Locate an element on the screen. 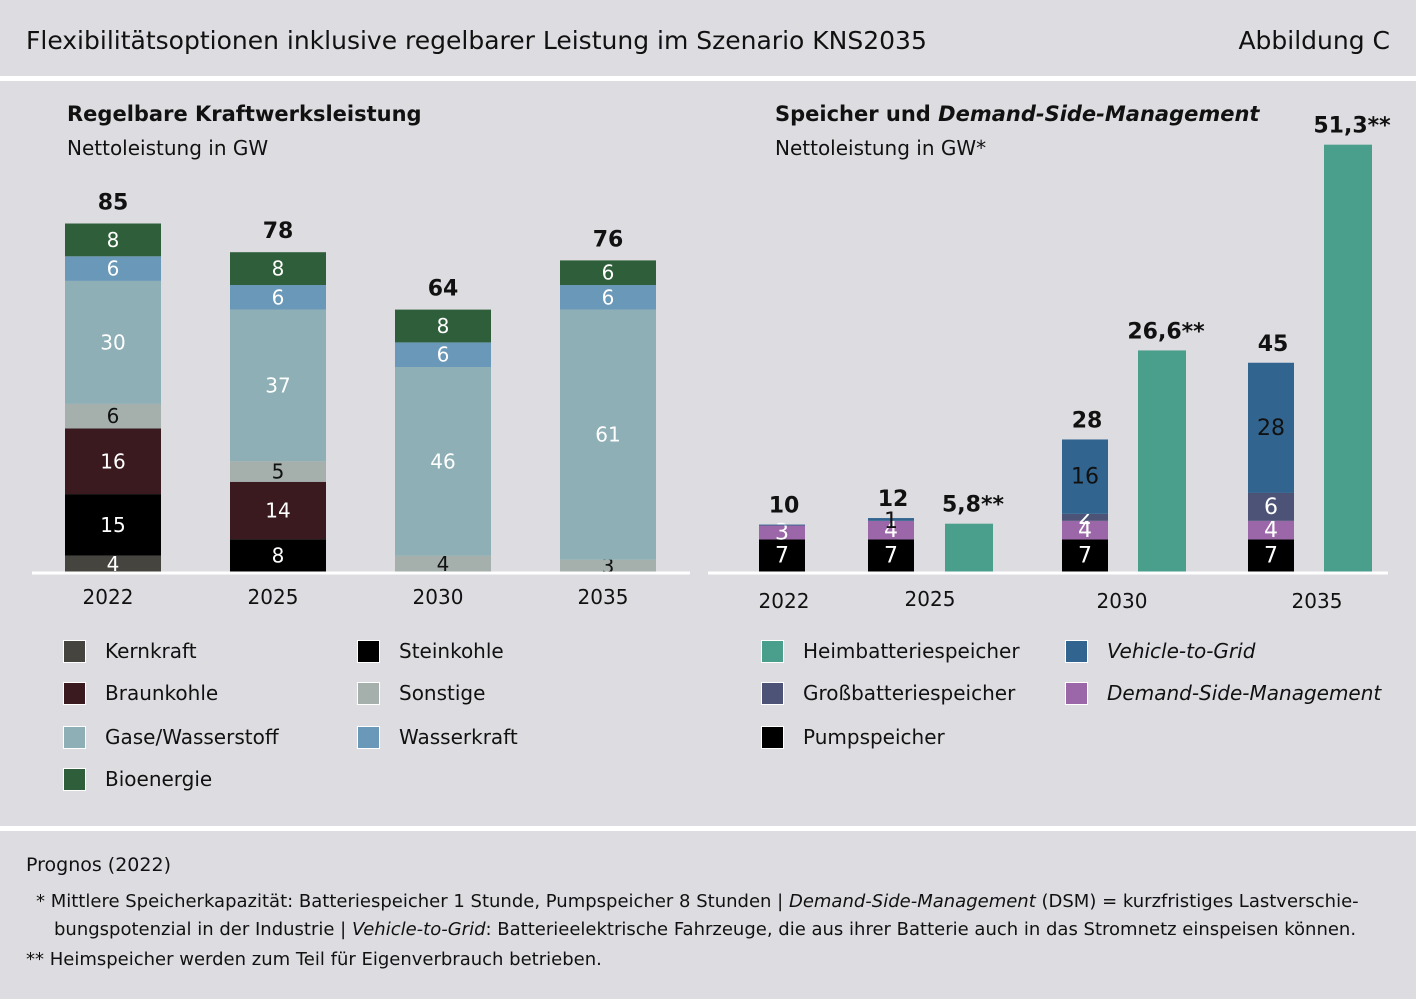  x-tick-label: 2022 is located at coordinates (784, 601).